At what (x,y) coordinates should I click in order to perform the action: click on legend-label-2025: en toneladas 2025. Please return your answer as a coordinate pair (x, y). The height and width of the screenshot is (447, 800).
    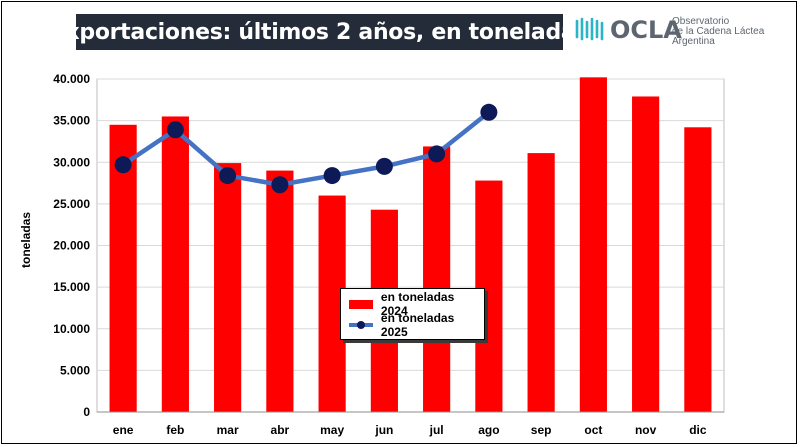
    Looking at the image, I should click on (417, 325).